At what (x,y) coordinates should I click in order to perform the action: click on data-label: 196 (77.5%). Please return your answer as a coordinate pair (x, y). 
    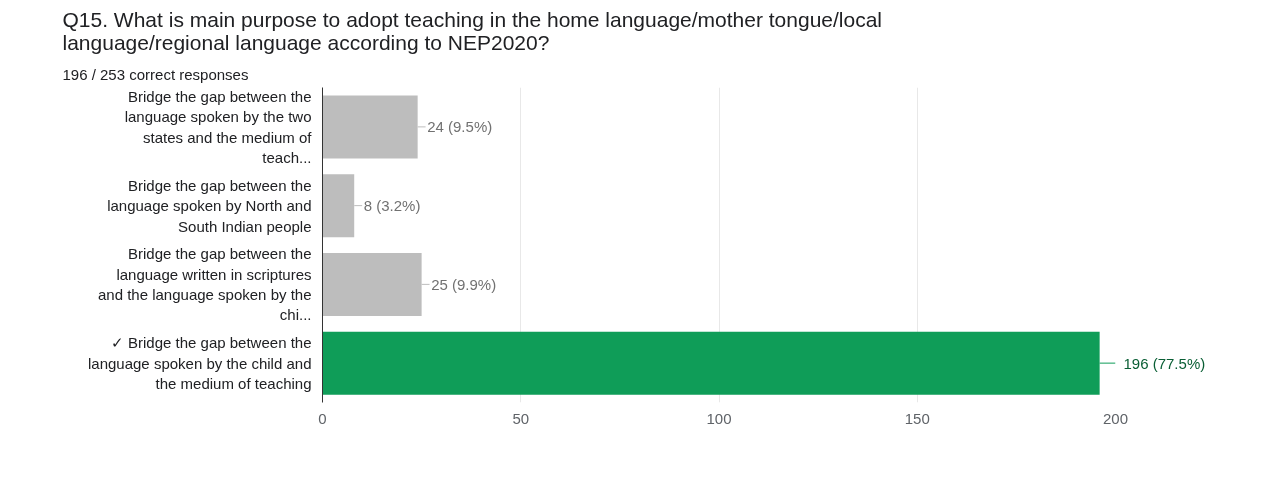
    Looking at the image, I should click on (1164, 363).